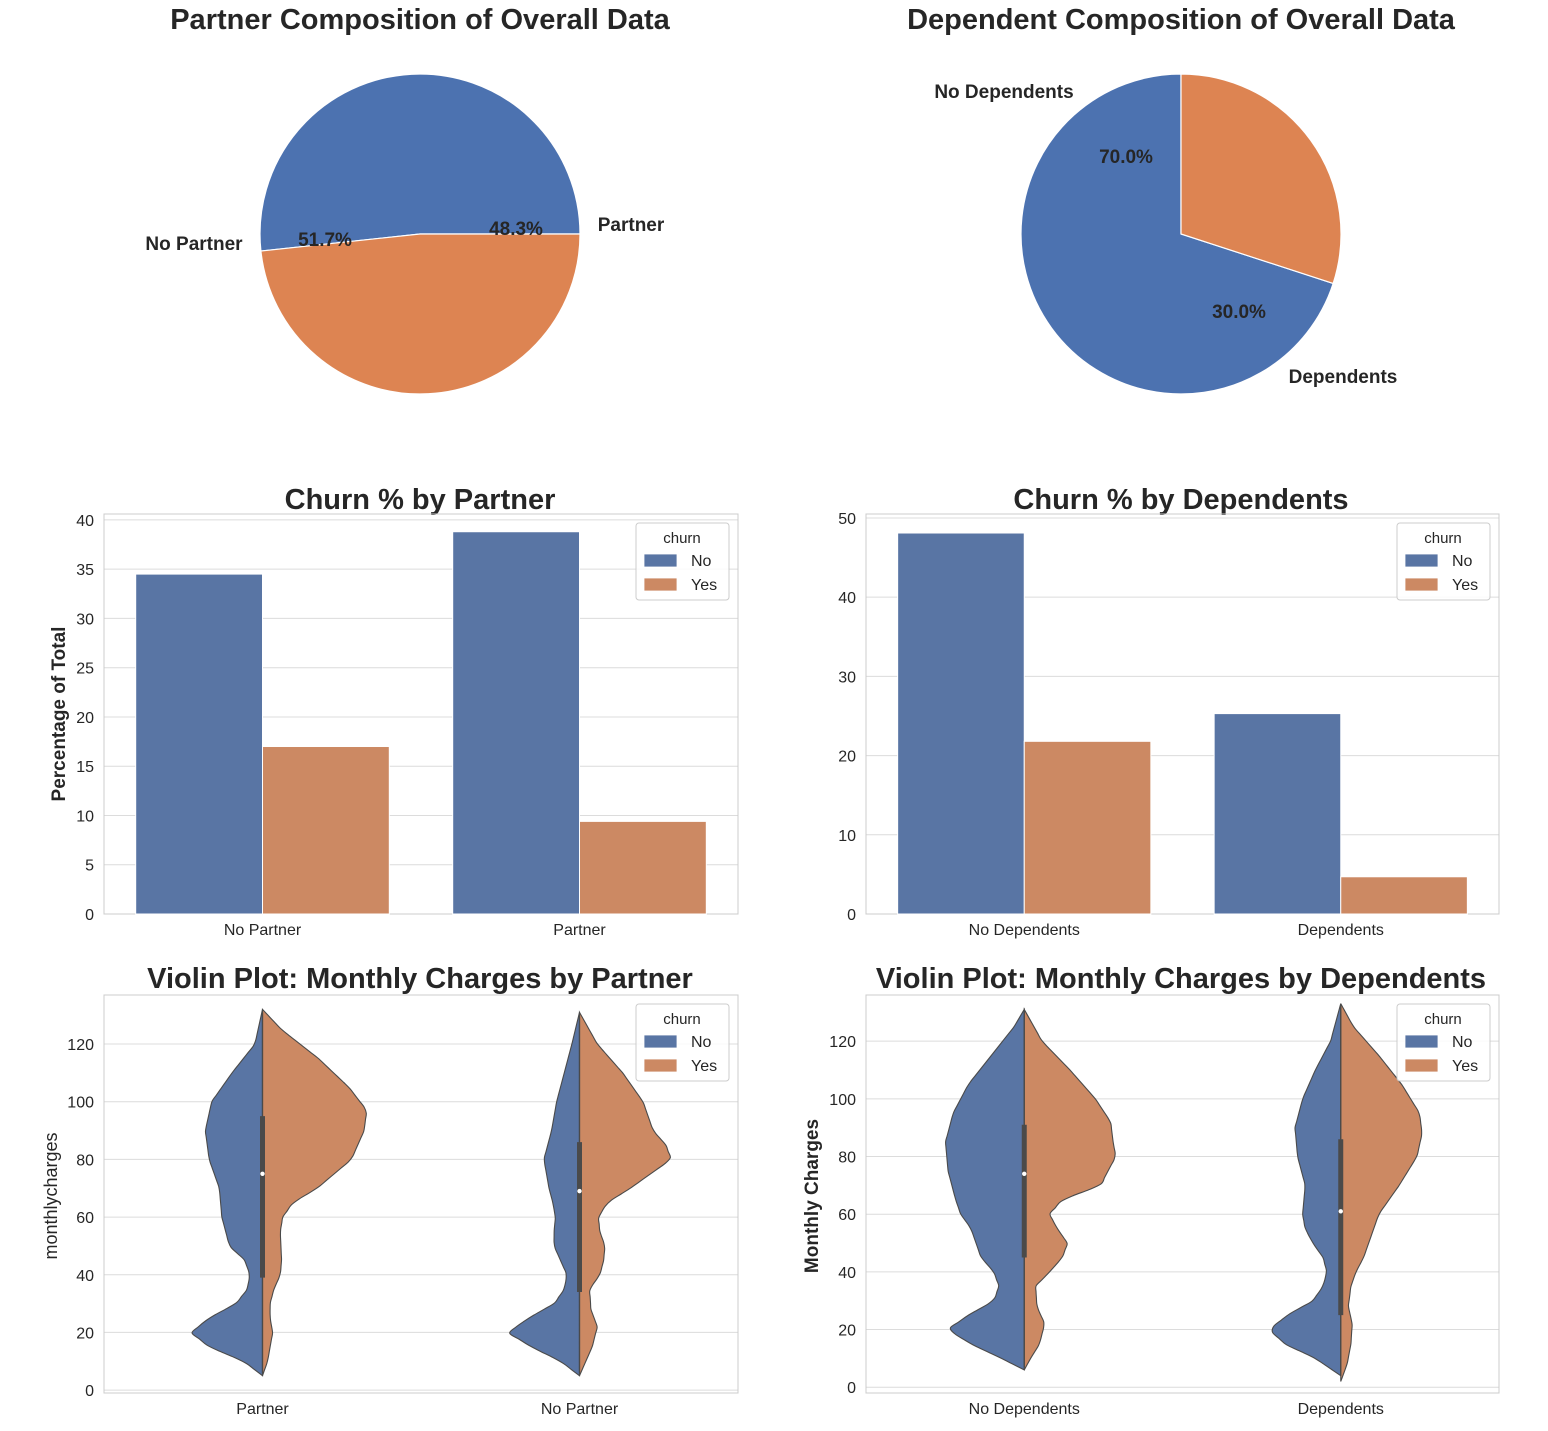 This screenshot has height=1431, width=1548. Describe the element at coordinates (85, 767) in the screenshot. I see `y-tick-label: 15` at that location.